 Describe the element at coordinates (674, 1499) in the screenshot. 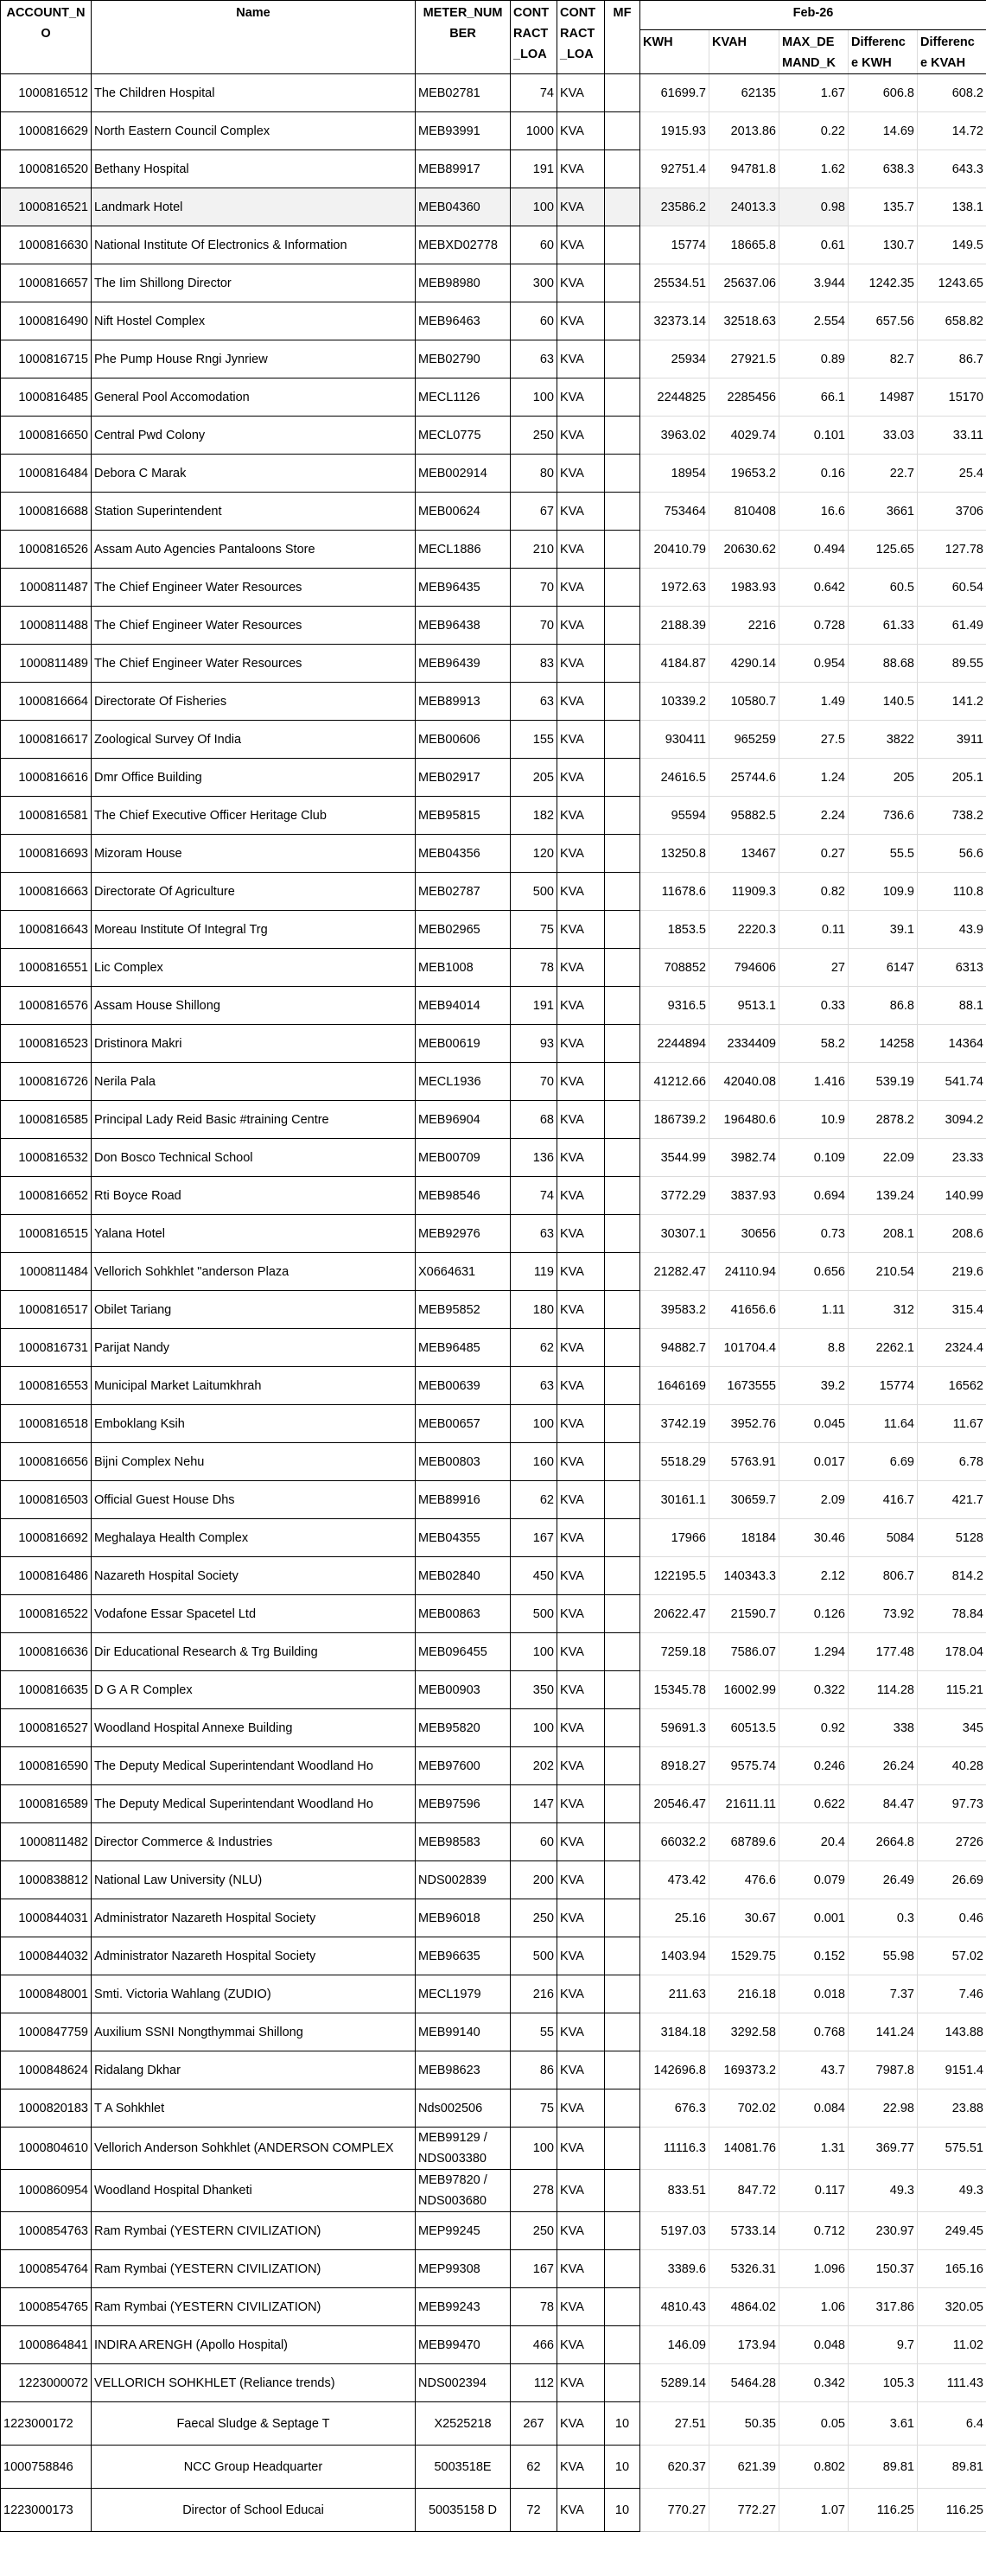

I see `cell-kwh: 30161.1` at that location.